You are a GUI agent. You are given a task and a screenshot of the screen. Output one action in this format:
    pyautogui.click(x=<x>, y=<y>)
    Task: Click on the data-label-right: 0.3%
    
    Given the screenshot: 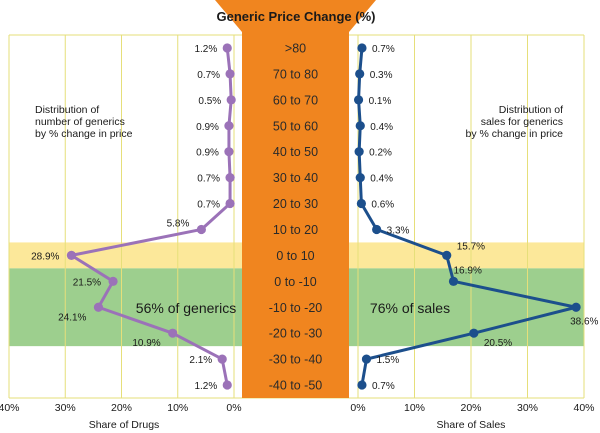 What is the action you would take?
    pyautogui.click(x=381, y=75)
    